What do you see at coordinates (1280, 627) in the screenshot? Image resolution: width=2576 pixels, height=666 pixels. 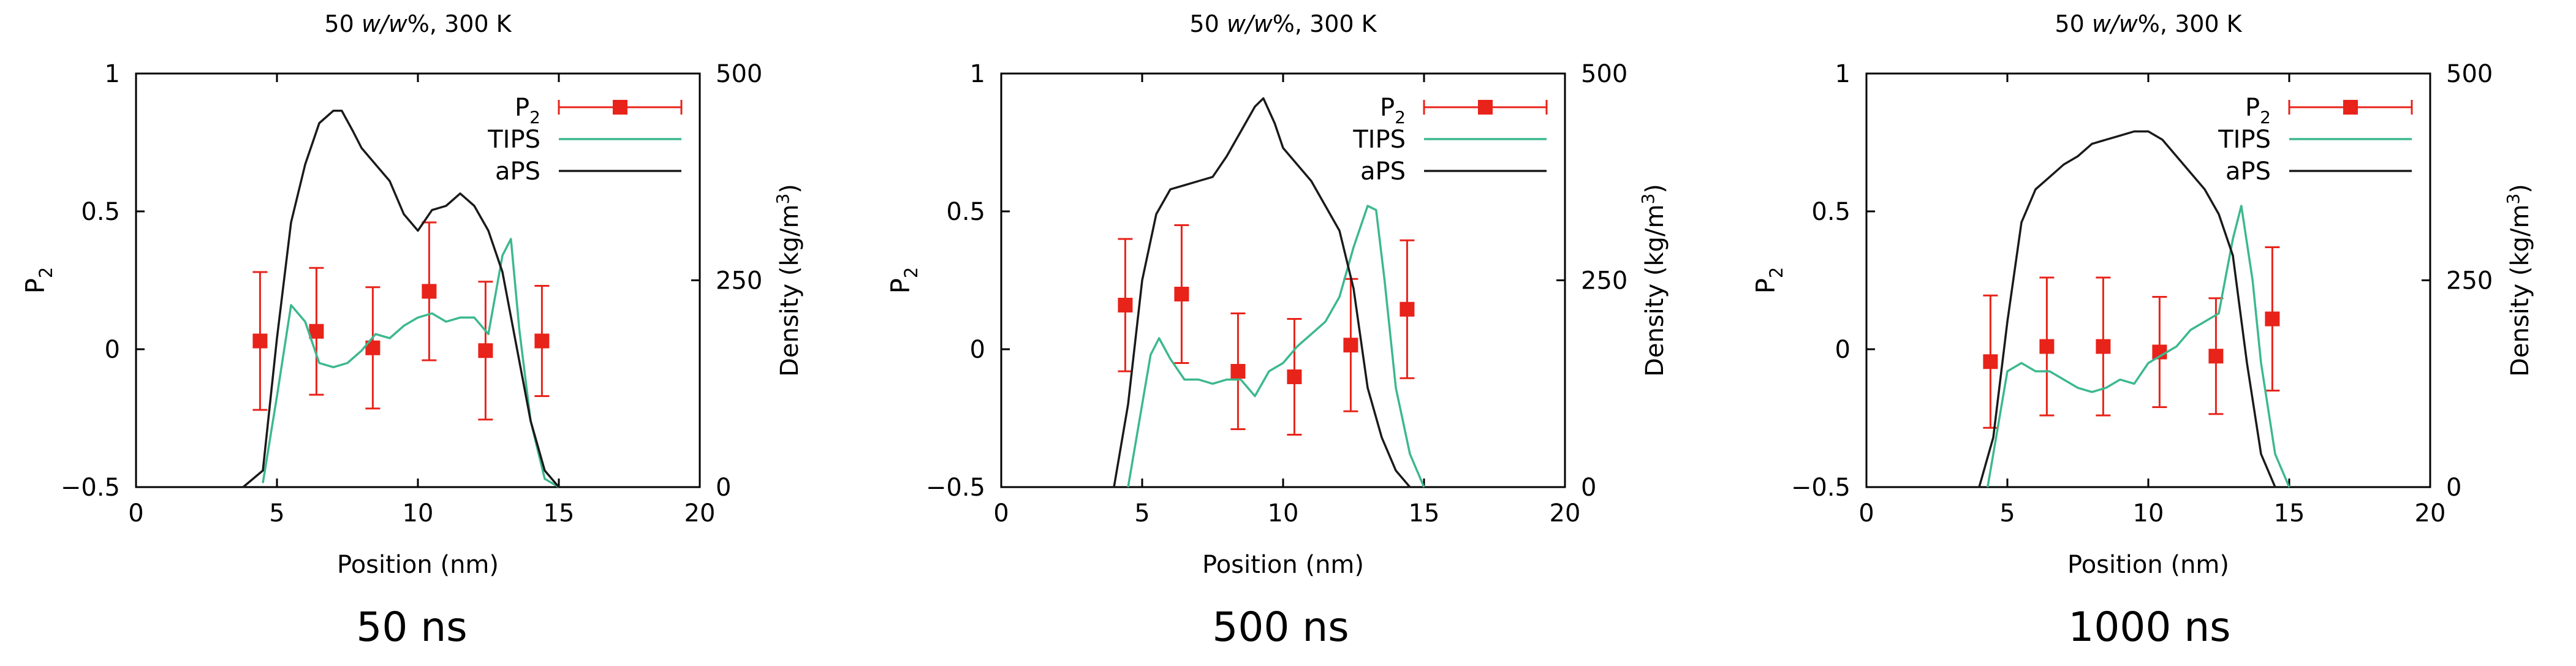 I see `panel-caption-500ns: 500 ns` at bounding box center [1280, 627].